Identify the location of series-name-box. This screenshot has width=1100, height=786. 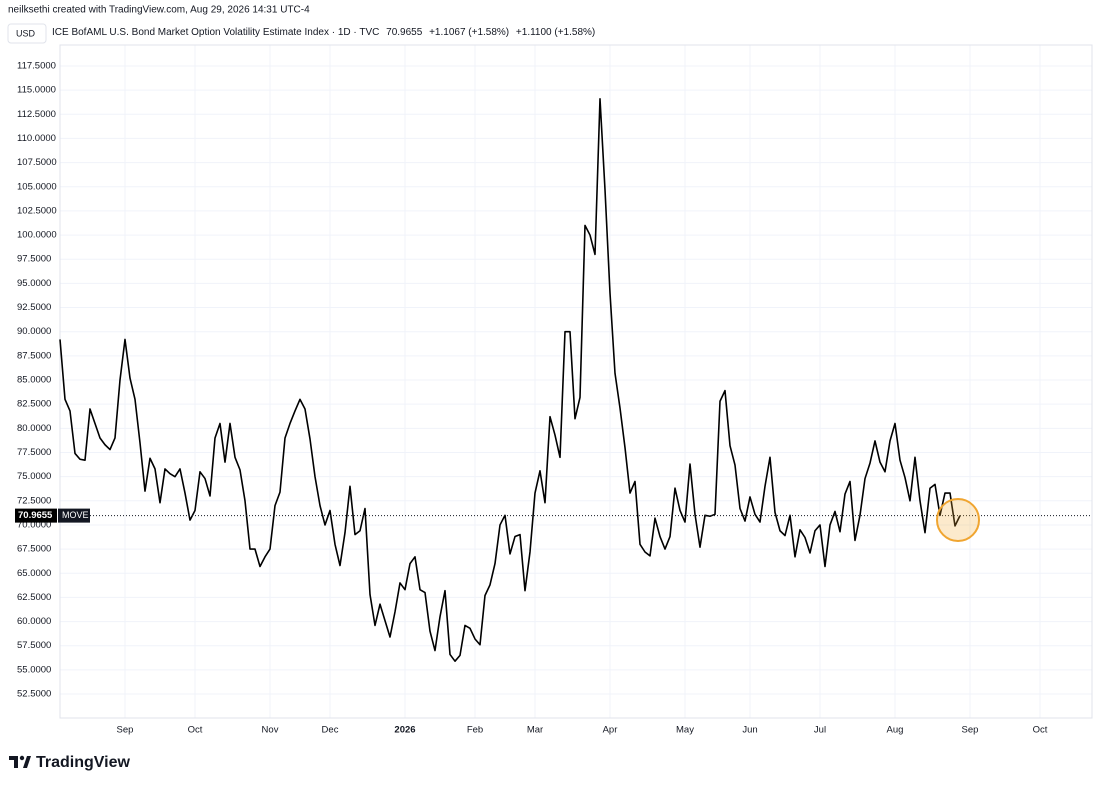
(74, 515).